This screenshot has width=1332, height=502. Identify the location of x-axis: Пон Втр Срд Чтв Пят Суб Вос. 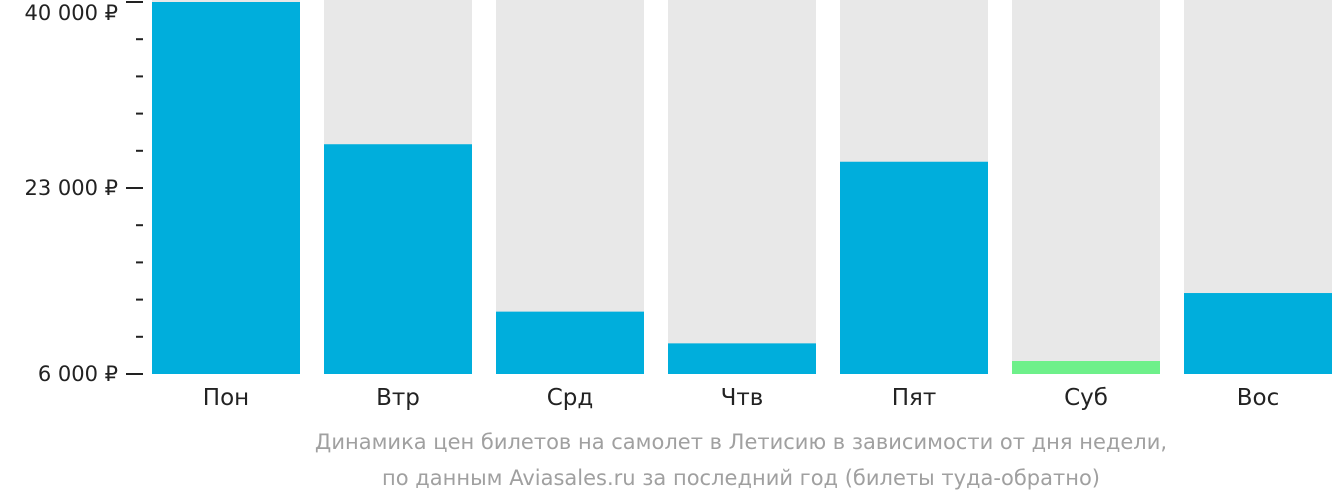
(741, 398).